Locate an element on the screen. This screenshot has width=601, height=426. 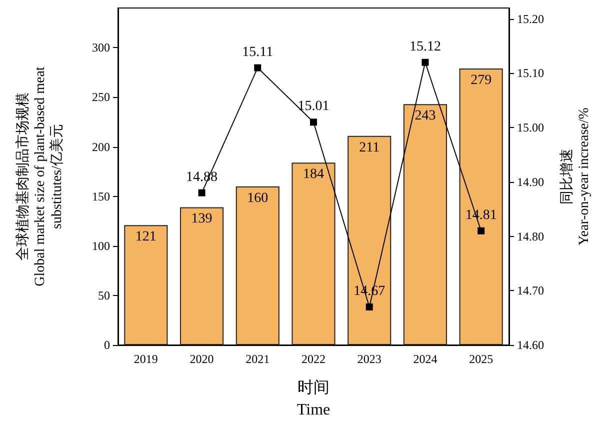
y2-tick-label: 14.90 is located at coordinates (530, 181).